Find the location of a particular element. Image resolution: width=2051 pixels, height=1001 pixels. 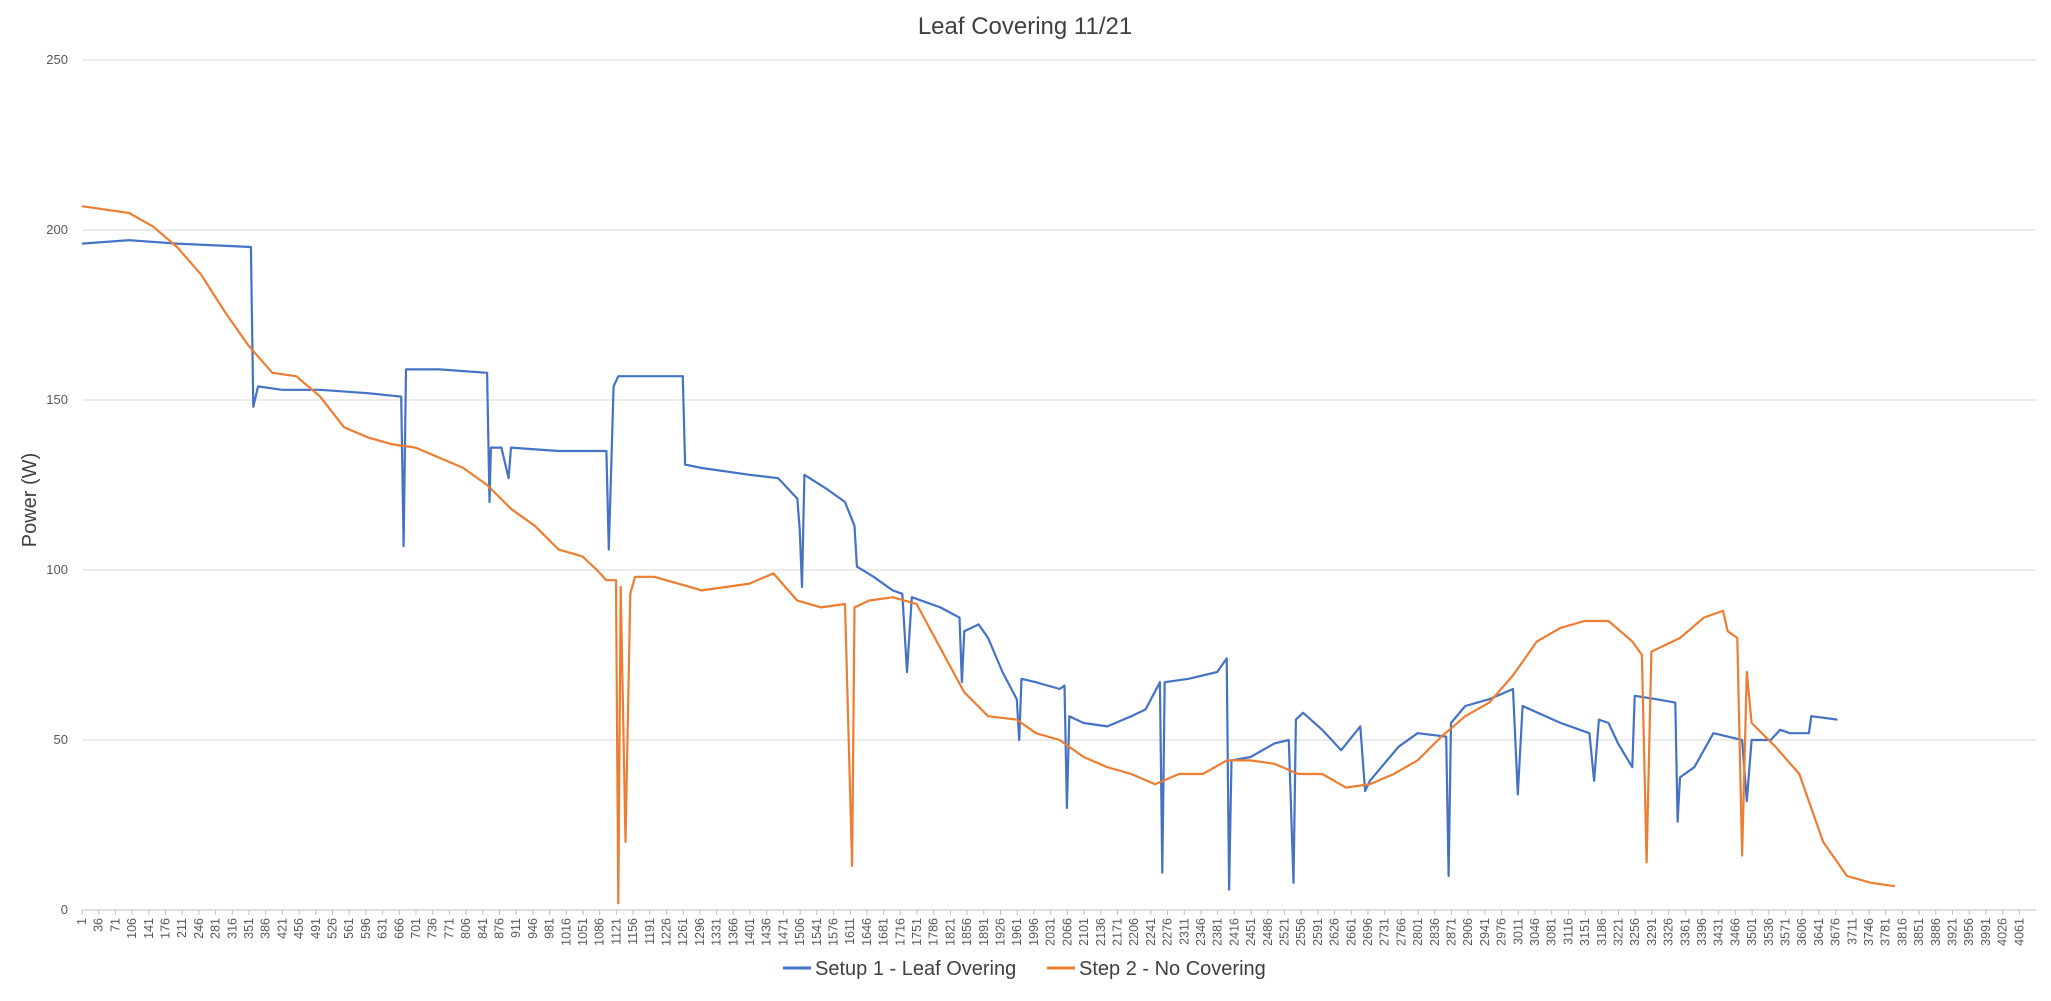

x-tick-label: 3956 is located at coordinates (1969, 932).